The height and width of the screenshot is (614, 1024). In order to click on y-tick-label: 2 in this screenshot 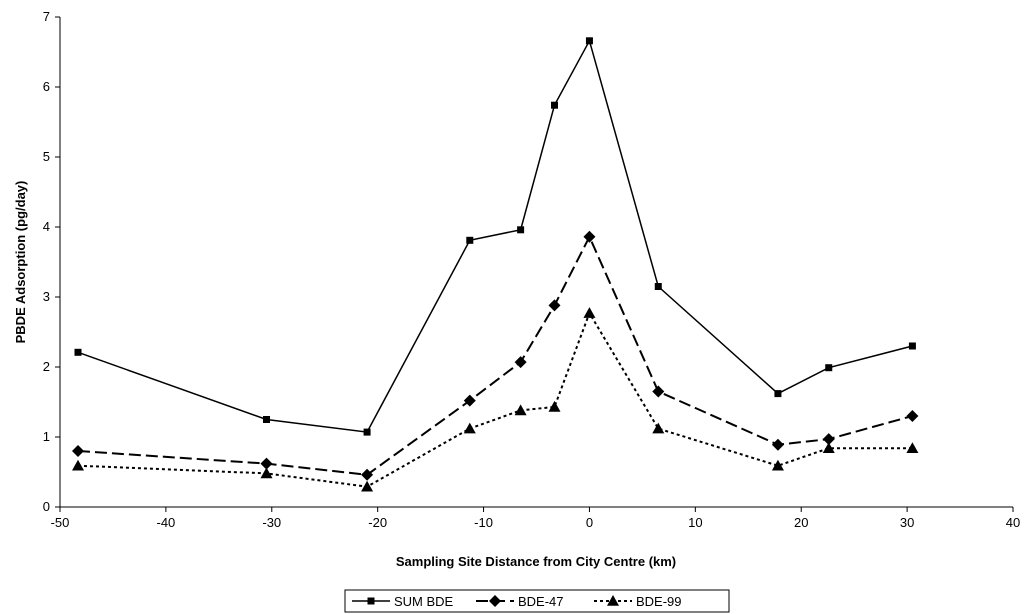, I will do `click(46, 366)`.